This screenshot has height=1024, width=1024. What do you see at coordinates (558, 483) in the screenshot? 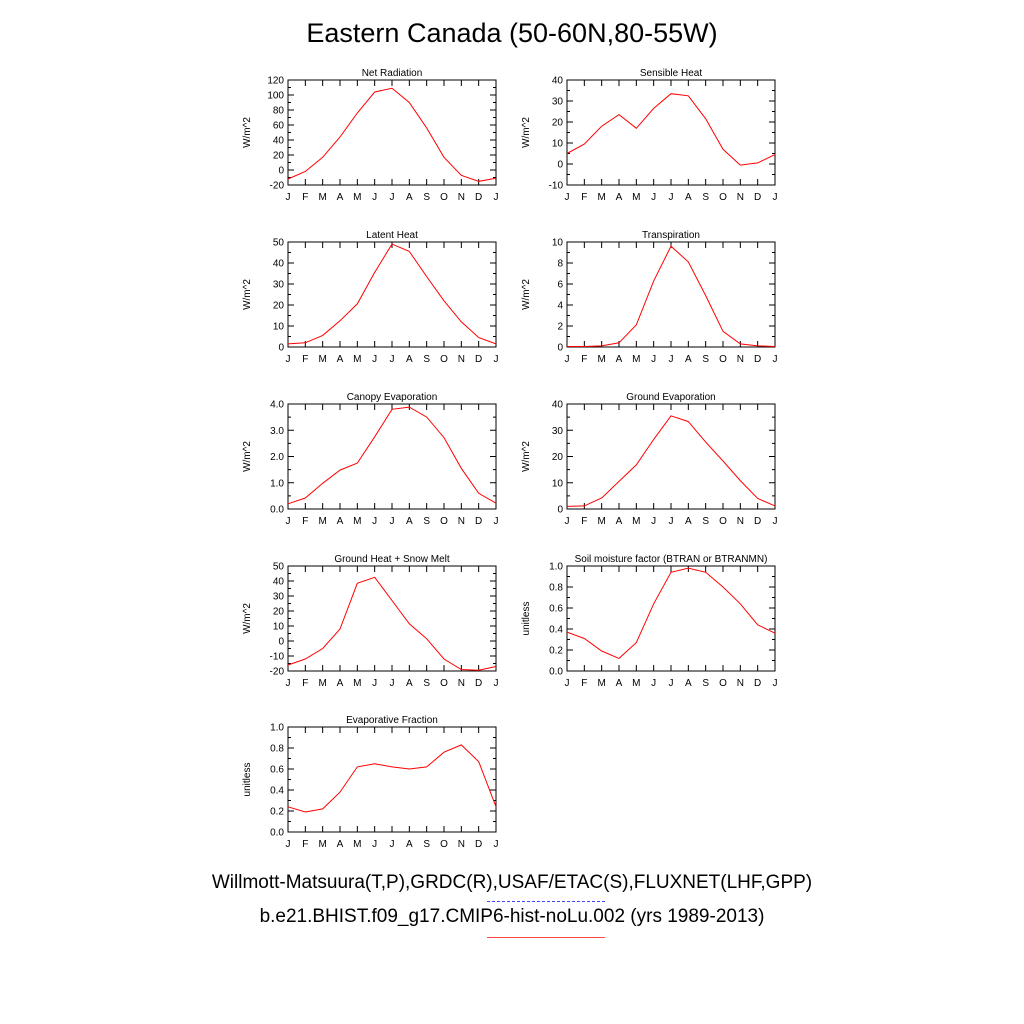
I see `y-tick-label: 10` at bounding box center [558, 483].